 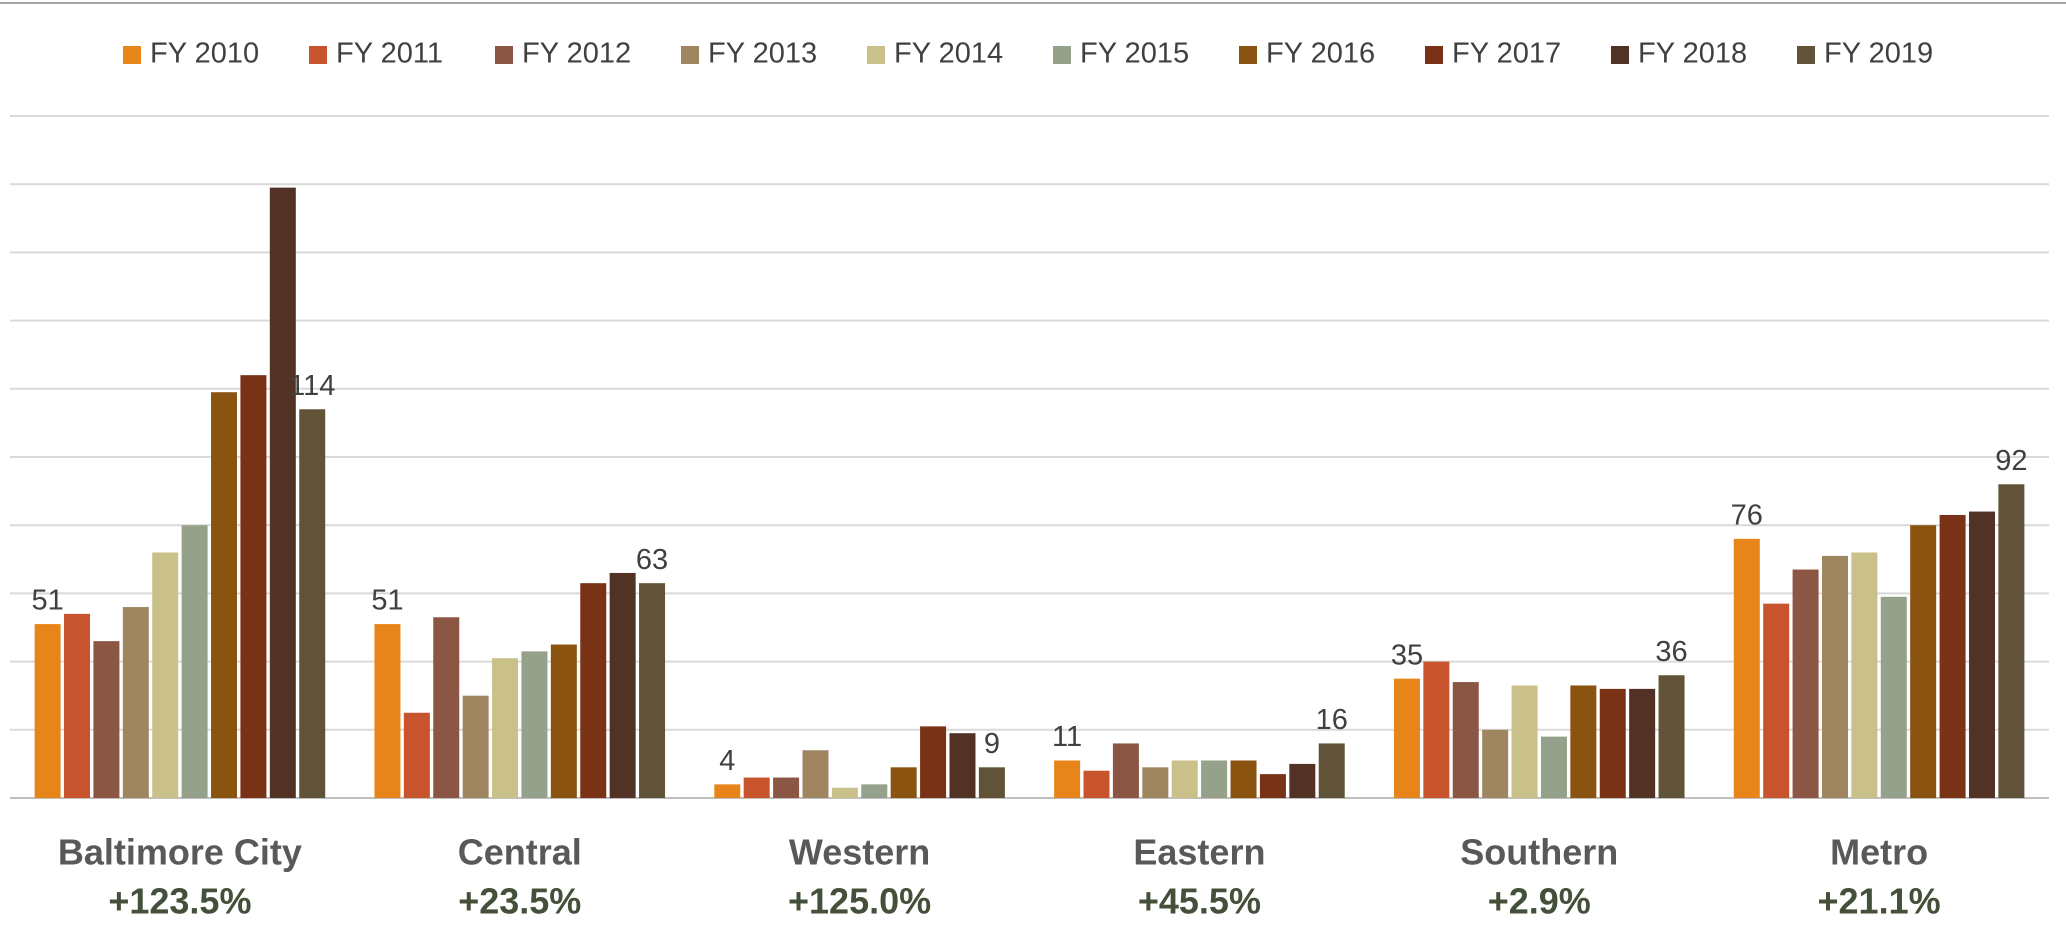 What do you see at coordinates (1407, 655) in the screenshot?
I see `data-label: 35` at bounding box center [1407, 655].